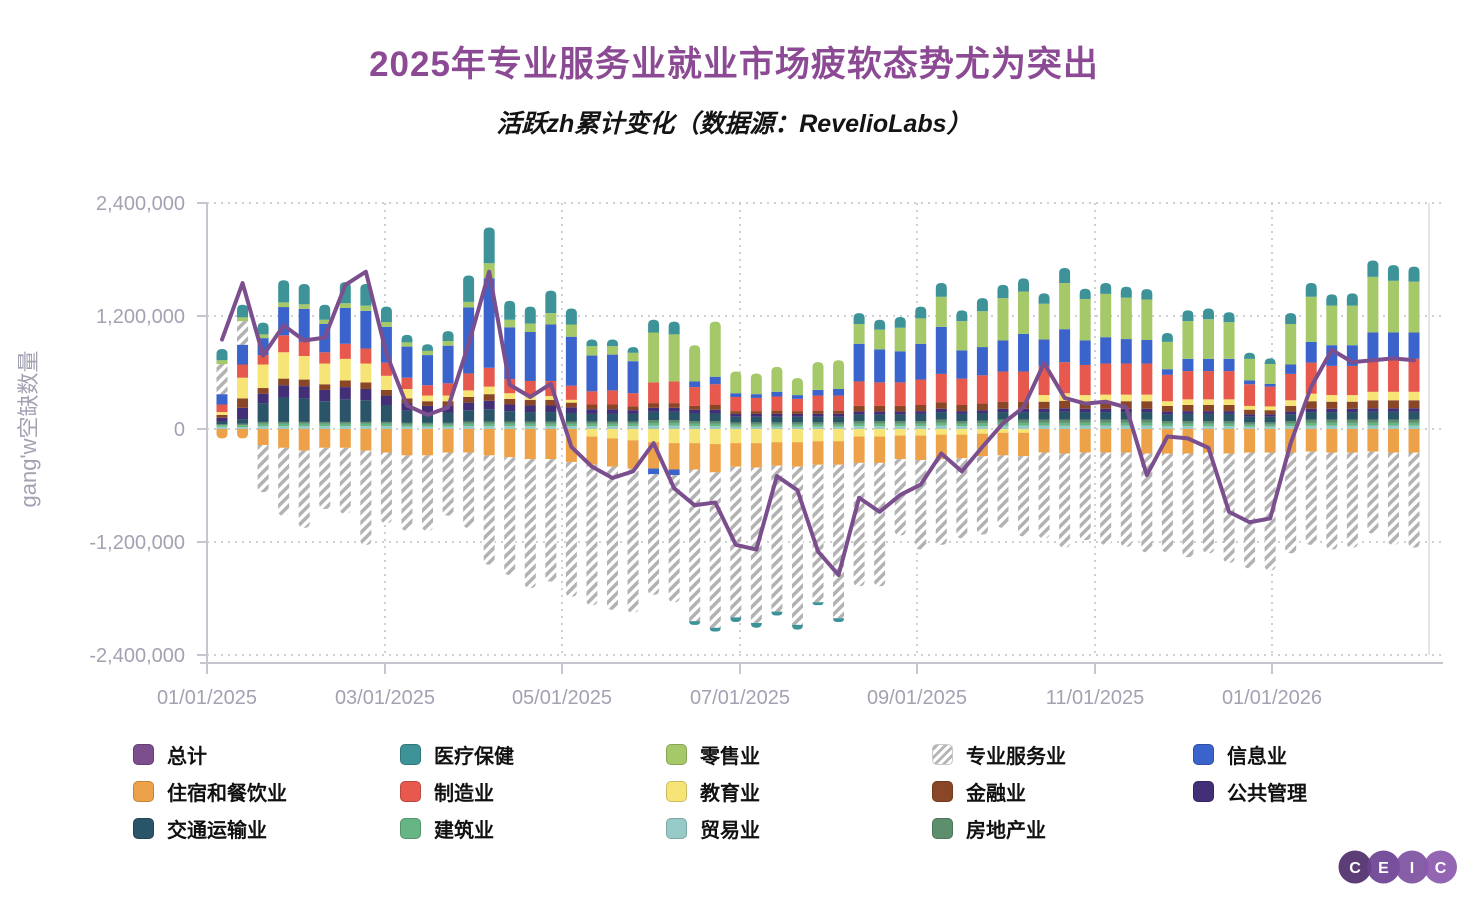 The width and height of the screenshot is (1468, 902). I want to click on legend-item-总计: 总计, so click(266, 754).